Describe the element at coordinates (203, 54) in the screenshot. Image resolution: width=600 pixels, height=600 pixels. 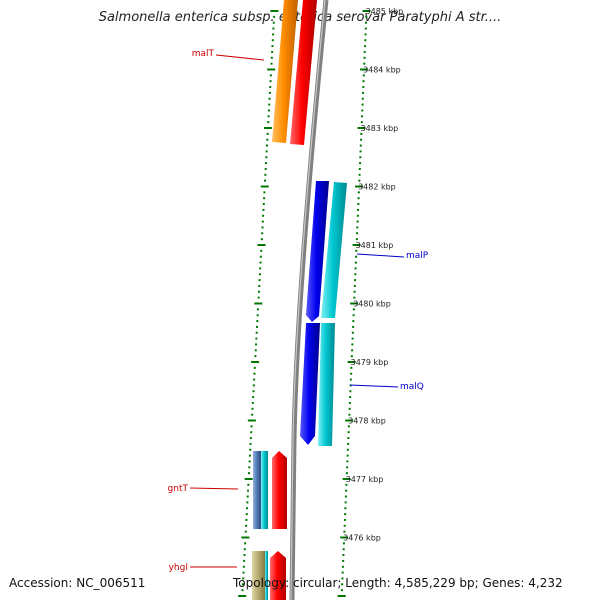
I see `malT-label: malT` at that location.